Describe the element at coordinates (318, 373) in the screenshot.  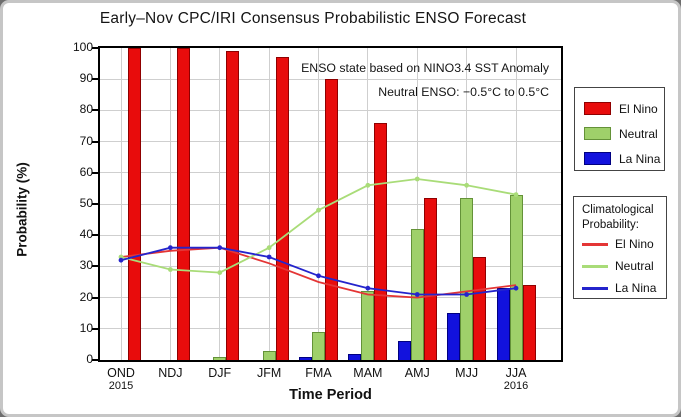
I see `x-tick-label-fma: FMA` at that location.